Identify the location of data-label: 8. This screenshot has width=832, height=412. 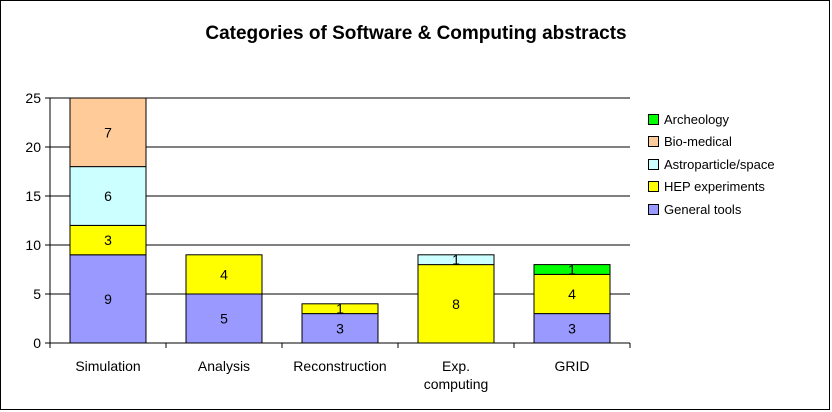
(456, 304).